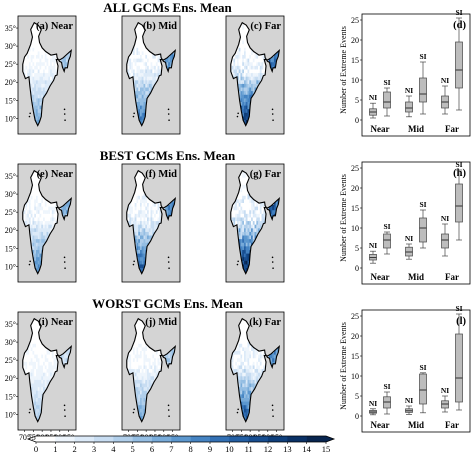 Image resolution: width=474 pixels, height=452 pixels. Describe the element at coordinates (160, 26) in the screenshot. I see `map-panel-label: (b) Mid` at that location.